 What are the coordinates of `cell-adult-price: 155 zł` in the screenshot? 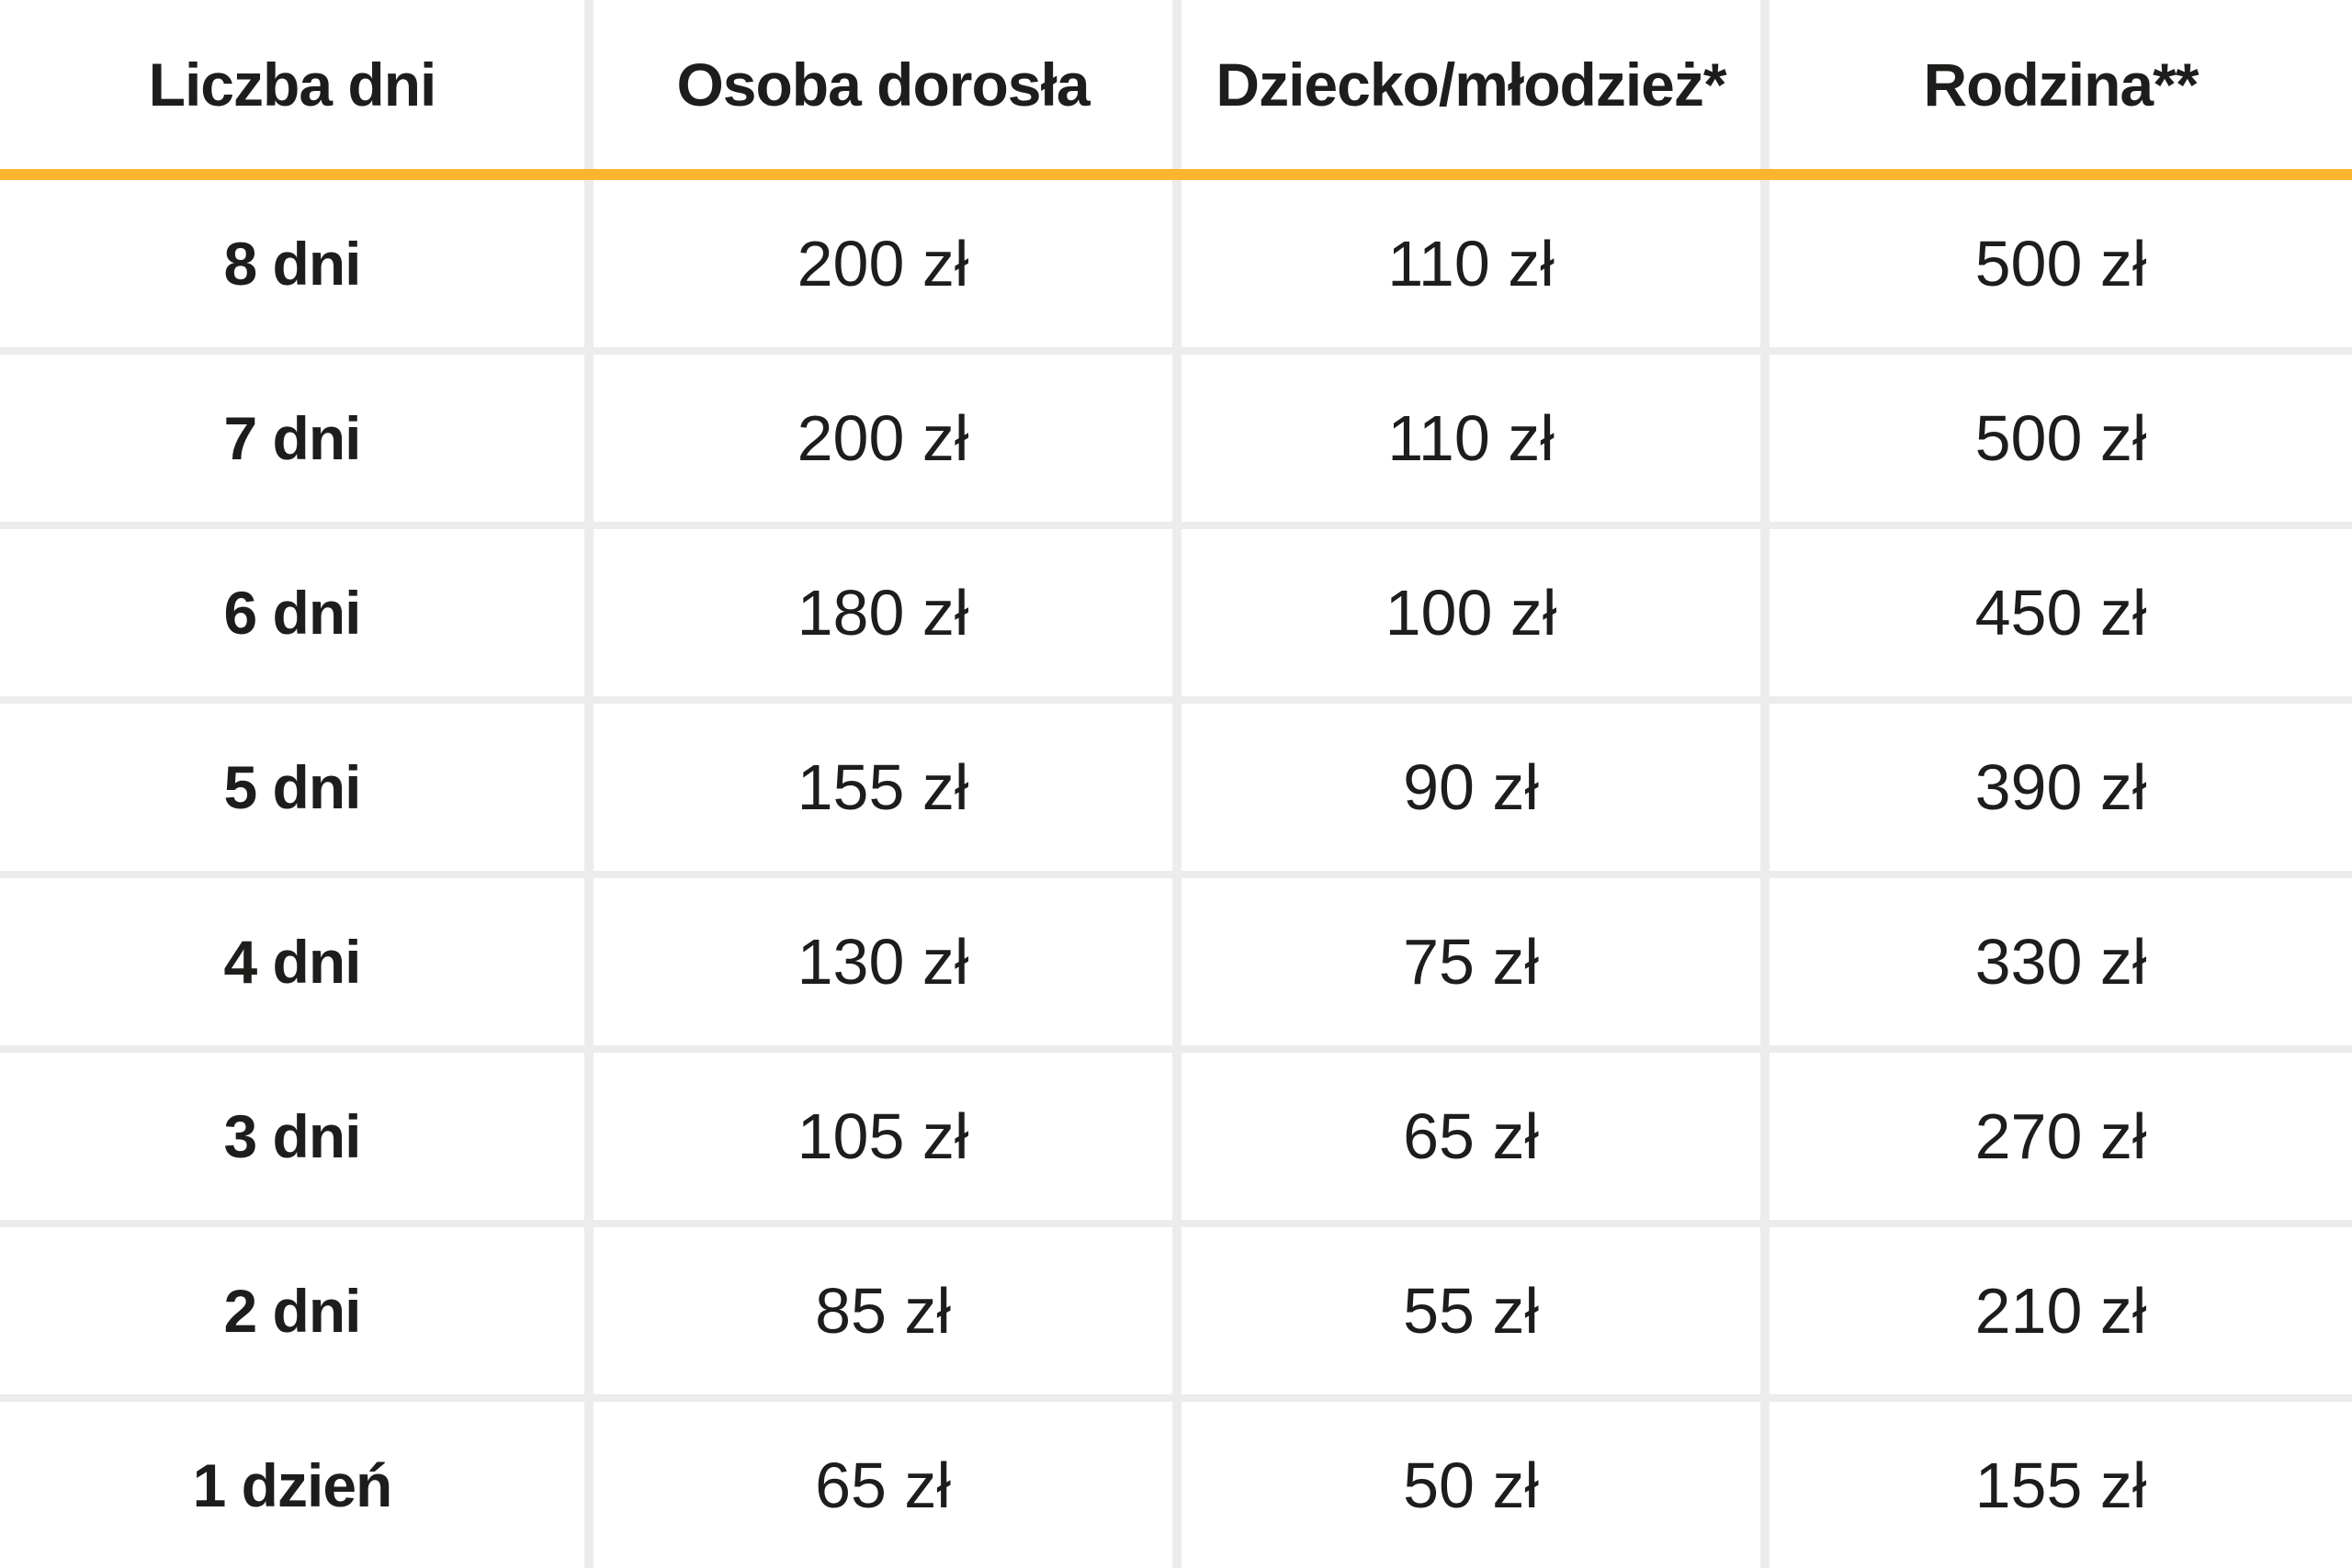 It's located at (883, 788).